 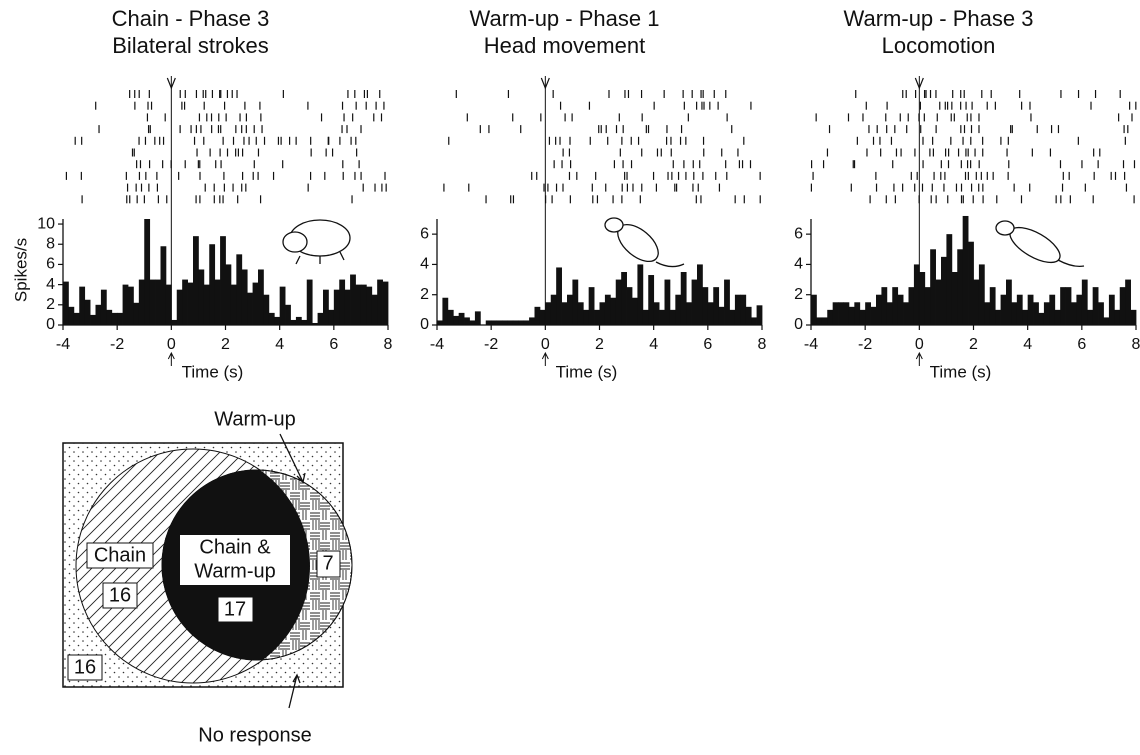 I want to click on animal-sketch, so click(x=644, y=242).